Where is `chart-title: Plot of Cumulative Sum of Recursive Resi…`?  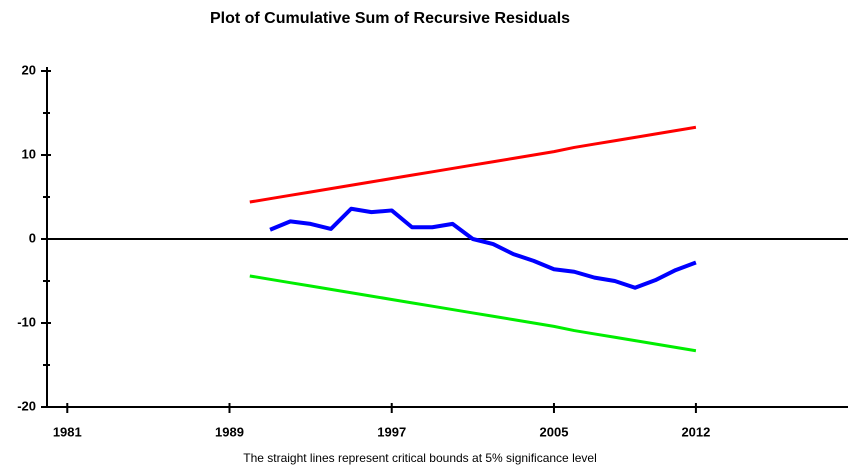
chart-title: Plot of Cumulative Sum of Recursive Resi… is located at coordinates (390, 18).